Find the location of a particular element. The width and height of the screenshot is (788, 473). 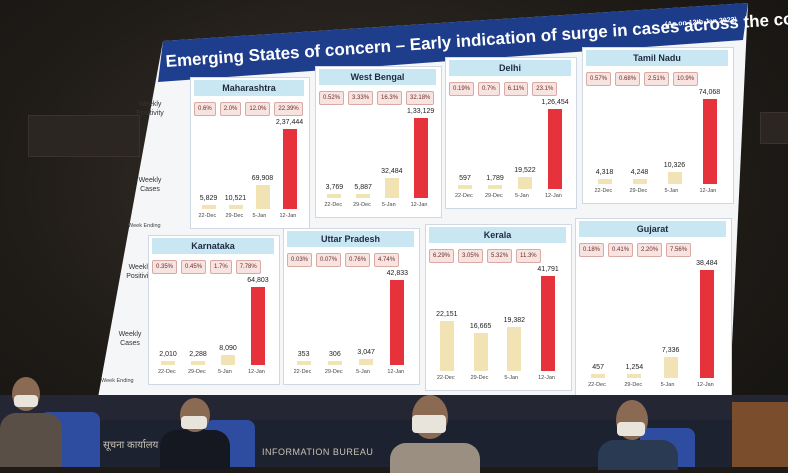

case-value: 64,803 is located at coordinates (258, 280).